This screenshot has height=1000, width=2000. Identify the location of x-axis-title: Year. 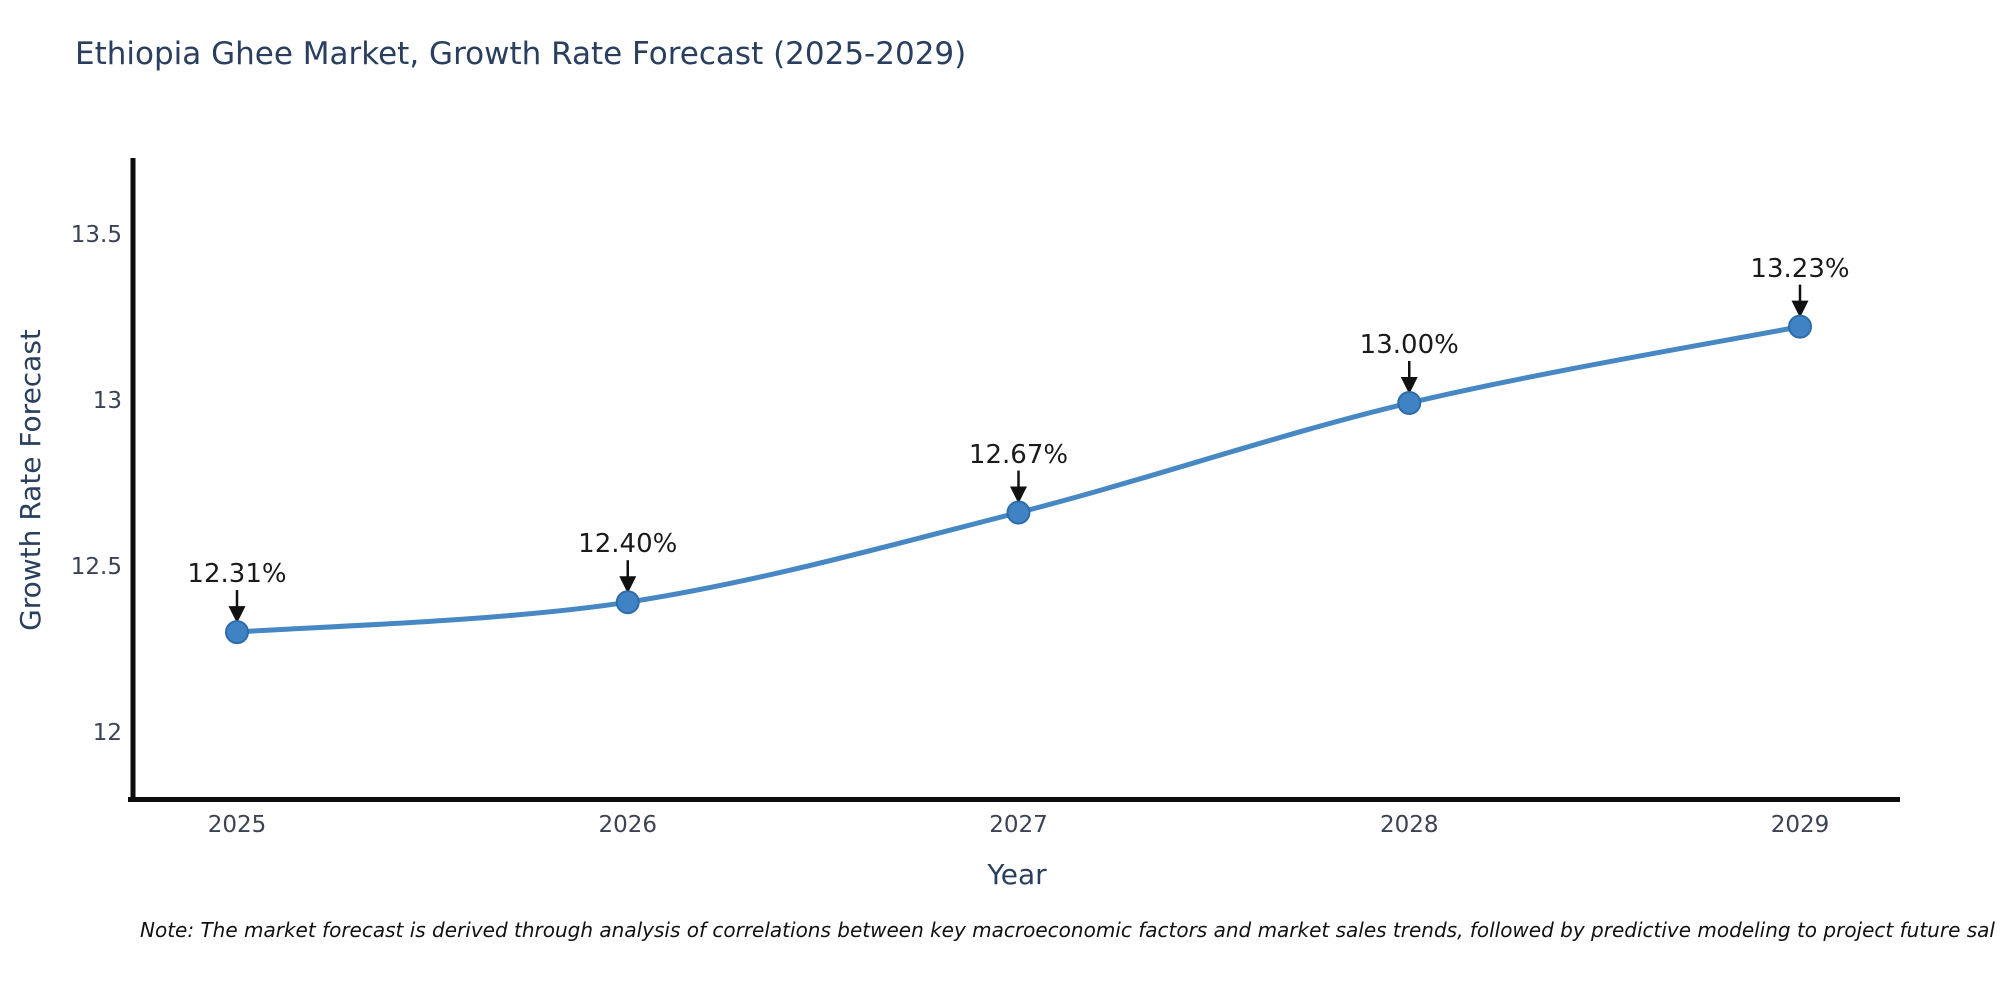
(1017, 874).